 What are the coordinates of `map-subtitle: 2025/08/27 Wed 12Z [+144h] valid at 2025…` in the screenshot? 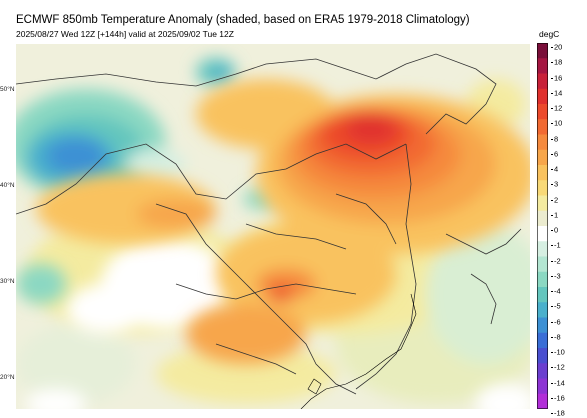 It's located at (125, 34).